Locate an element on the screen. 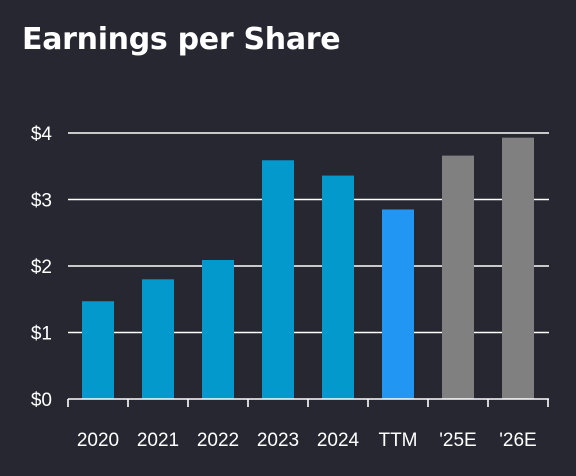 The height and width of the screenshot is (476, 576). y-tick-label: $3 is located at coordinates (41, 201).